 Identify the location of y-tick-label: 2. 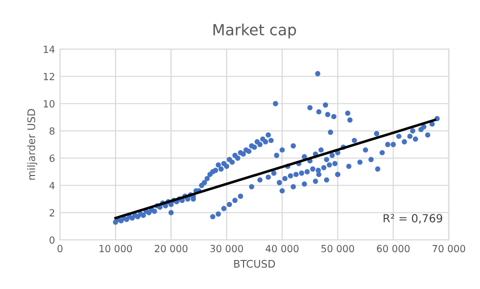
(52, 212).